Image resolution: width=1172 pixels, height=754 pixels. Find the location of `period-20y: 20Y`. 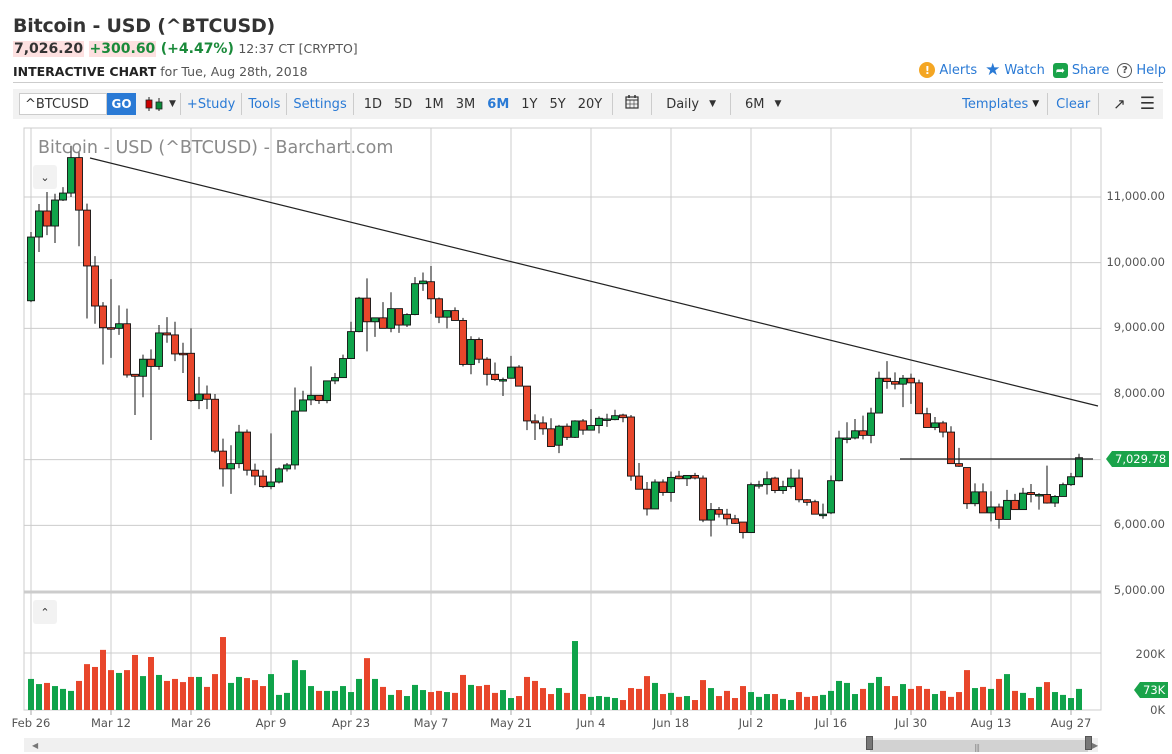

period-20y: 20Y is located at coordinates (590, 104).